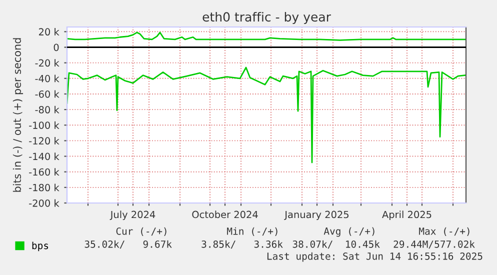  I want to click on y-tick-label: -80 k, so click(47, 110).